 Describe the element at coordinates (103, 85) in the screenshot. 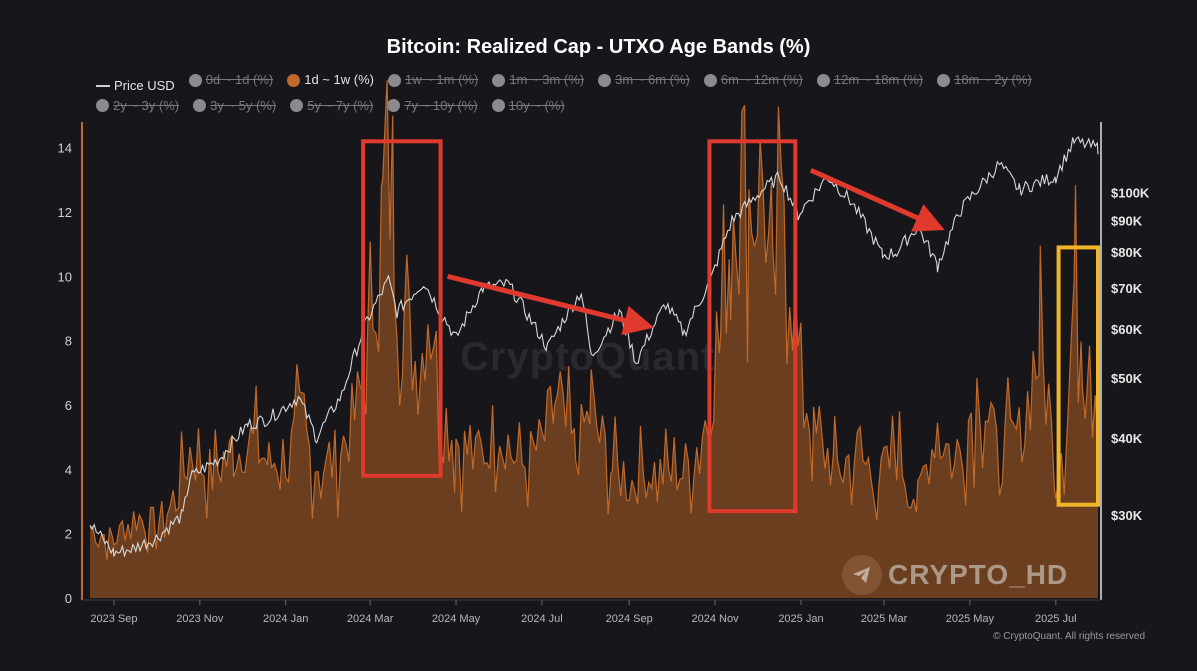

I see `line-swatch-icon` at that location.